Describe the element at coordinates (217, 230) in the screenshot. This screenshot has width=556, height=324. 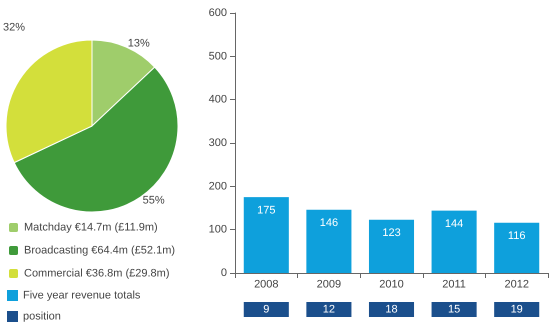
I see `y-tick-label: 100` at that location.